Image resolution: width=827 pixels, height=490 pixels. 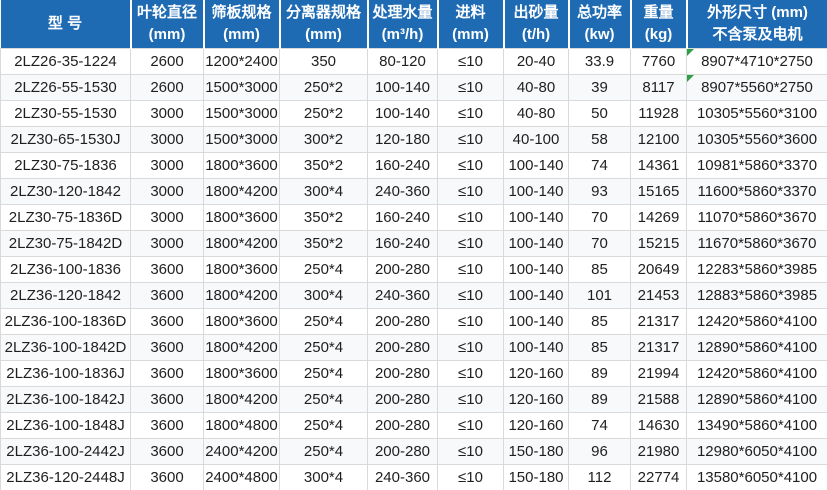 I want to click on cell-weight: 22774, so click(x=658, y=477).